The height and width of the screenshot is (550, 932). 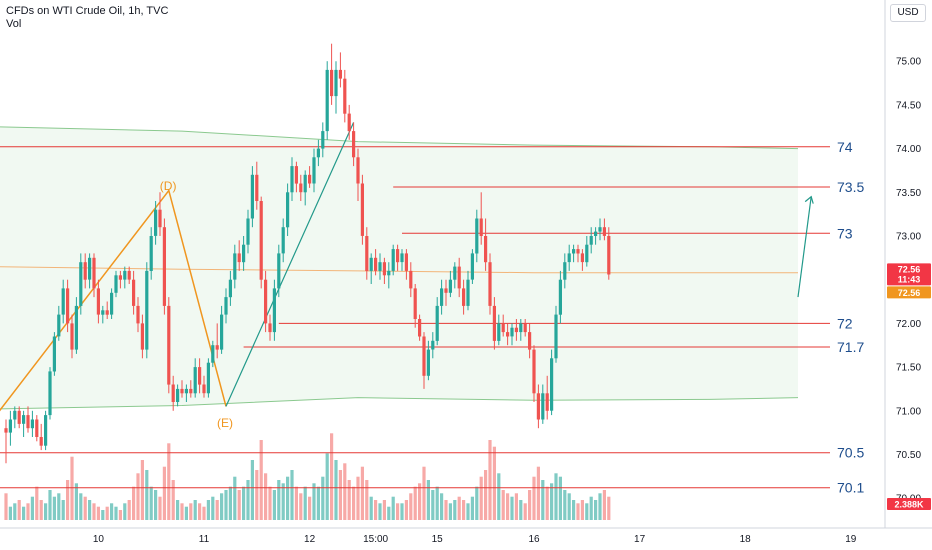 What do you see at coordinates (99, 539) in the screenshot?
I see `time-tick-label: 10` at bounding box center [99, 539].